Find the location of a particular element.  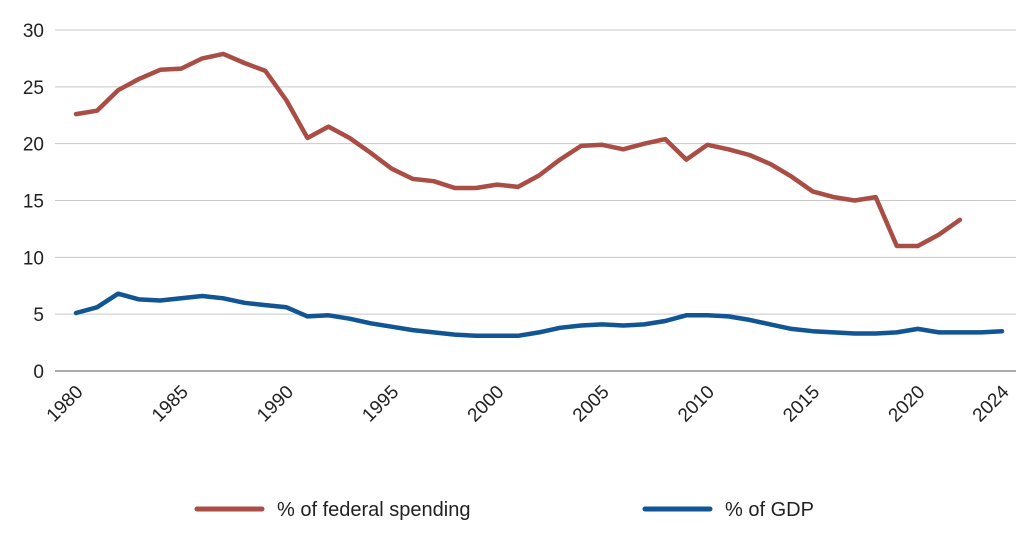

y-tick-label: 25 is located at coordinates (33, 88).